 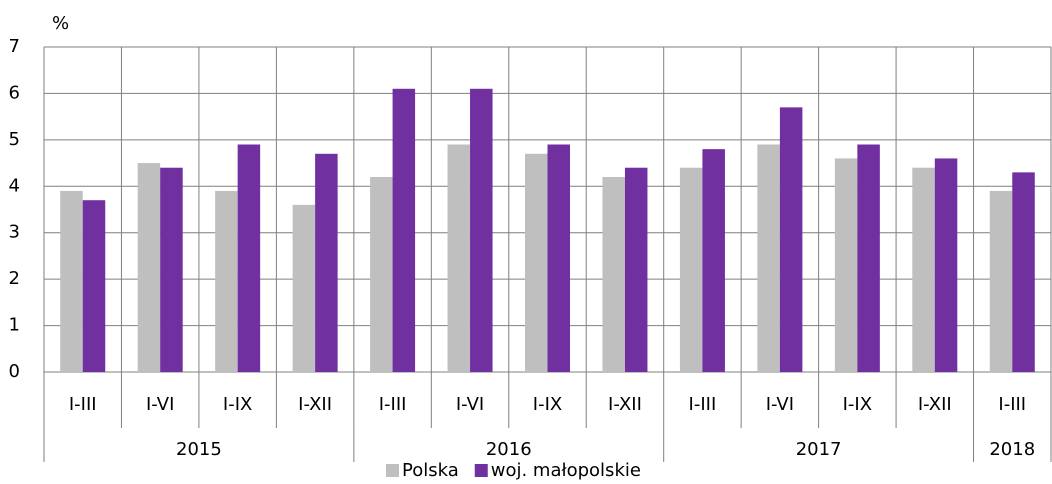 I want to click on y-tick-label: 3, so click(x=14, y=232).